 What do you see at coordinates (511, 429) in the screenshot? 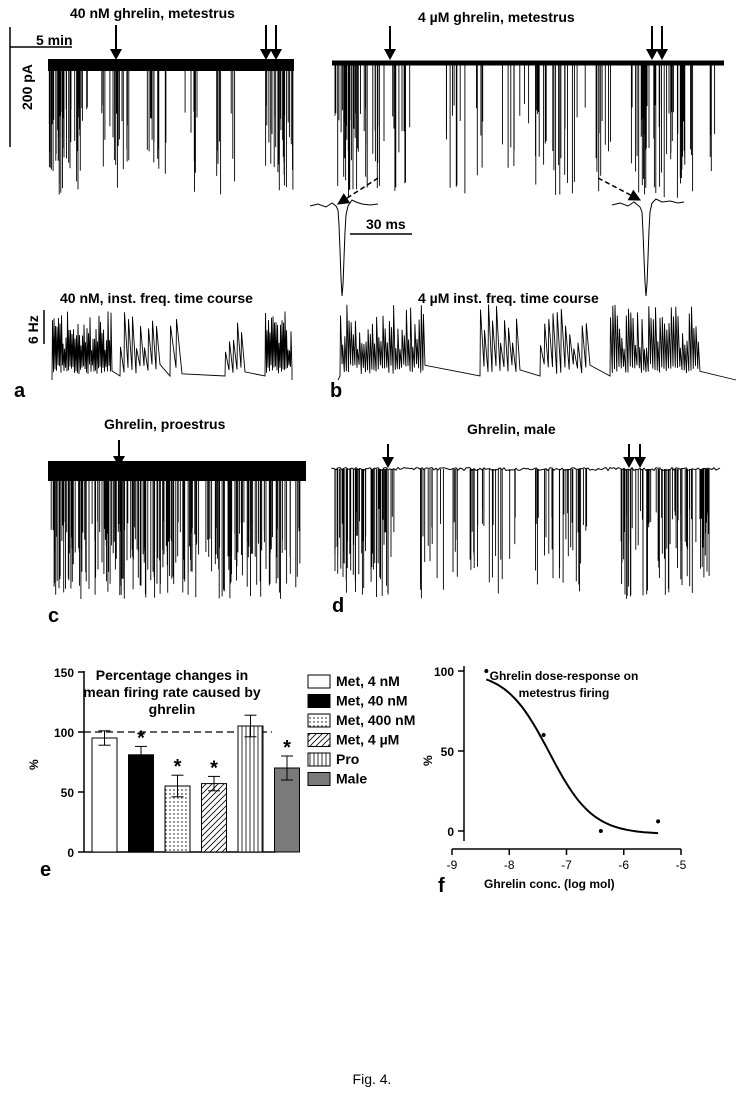
I see `panel-d-title: Ghrelin, male` at bounding box center [511, 429].